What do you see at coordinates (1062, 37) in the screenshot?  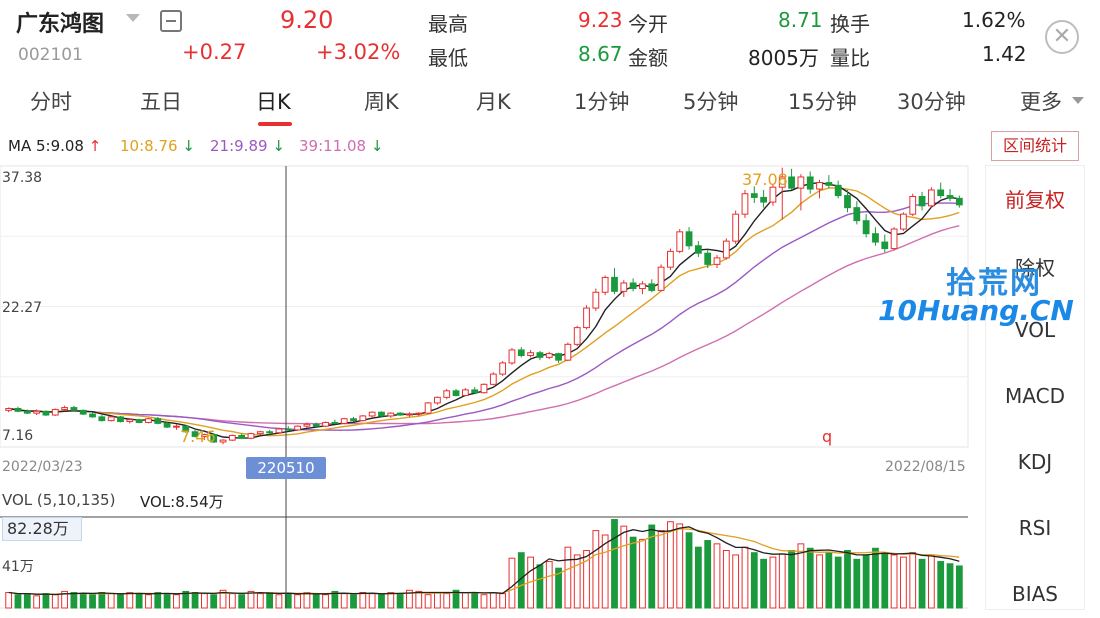 I see `close-icon: ✕` at bounding box center [1062, 37].